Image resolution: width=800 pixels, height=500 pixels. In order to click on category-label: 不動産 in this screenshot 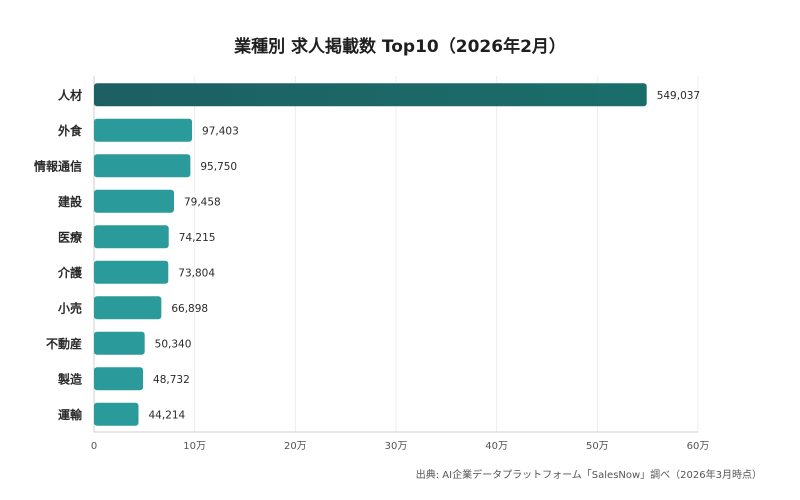, I will do `click(64, 343)`.